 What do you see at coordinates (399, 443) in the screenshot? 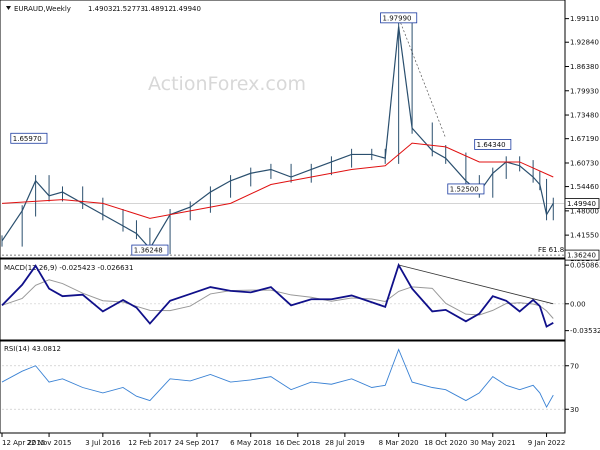
I see `x-tick-label: 8 Mar 2020` at bounding box center [399, 443].